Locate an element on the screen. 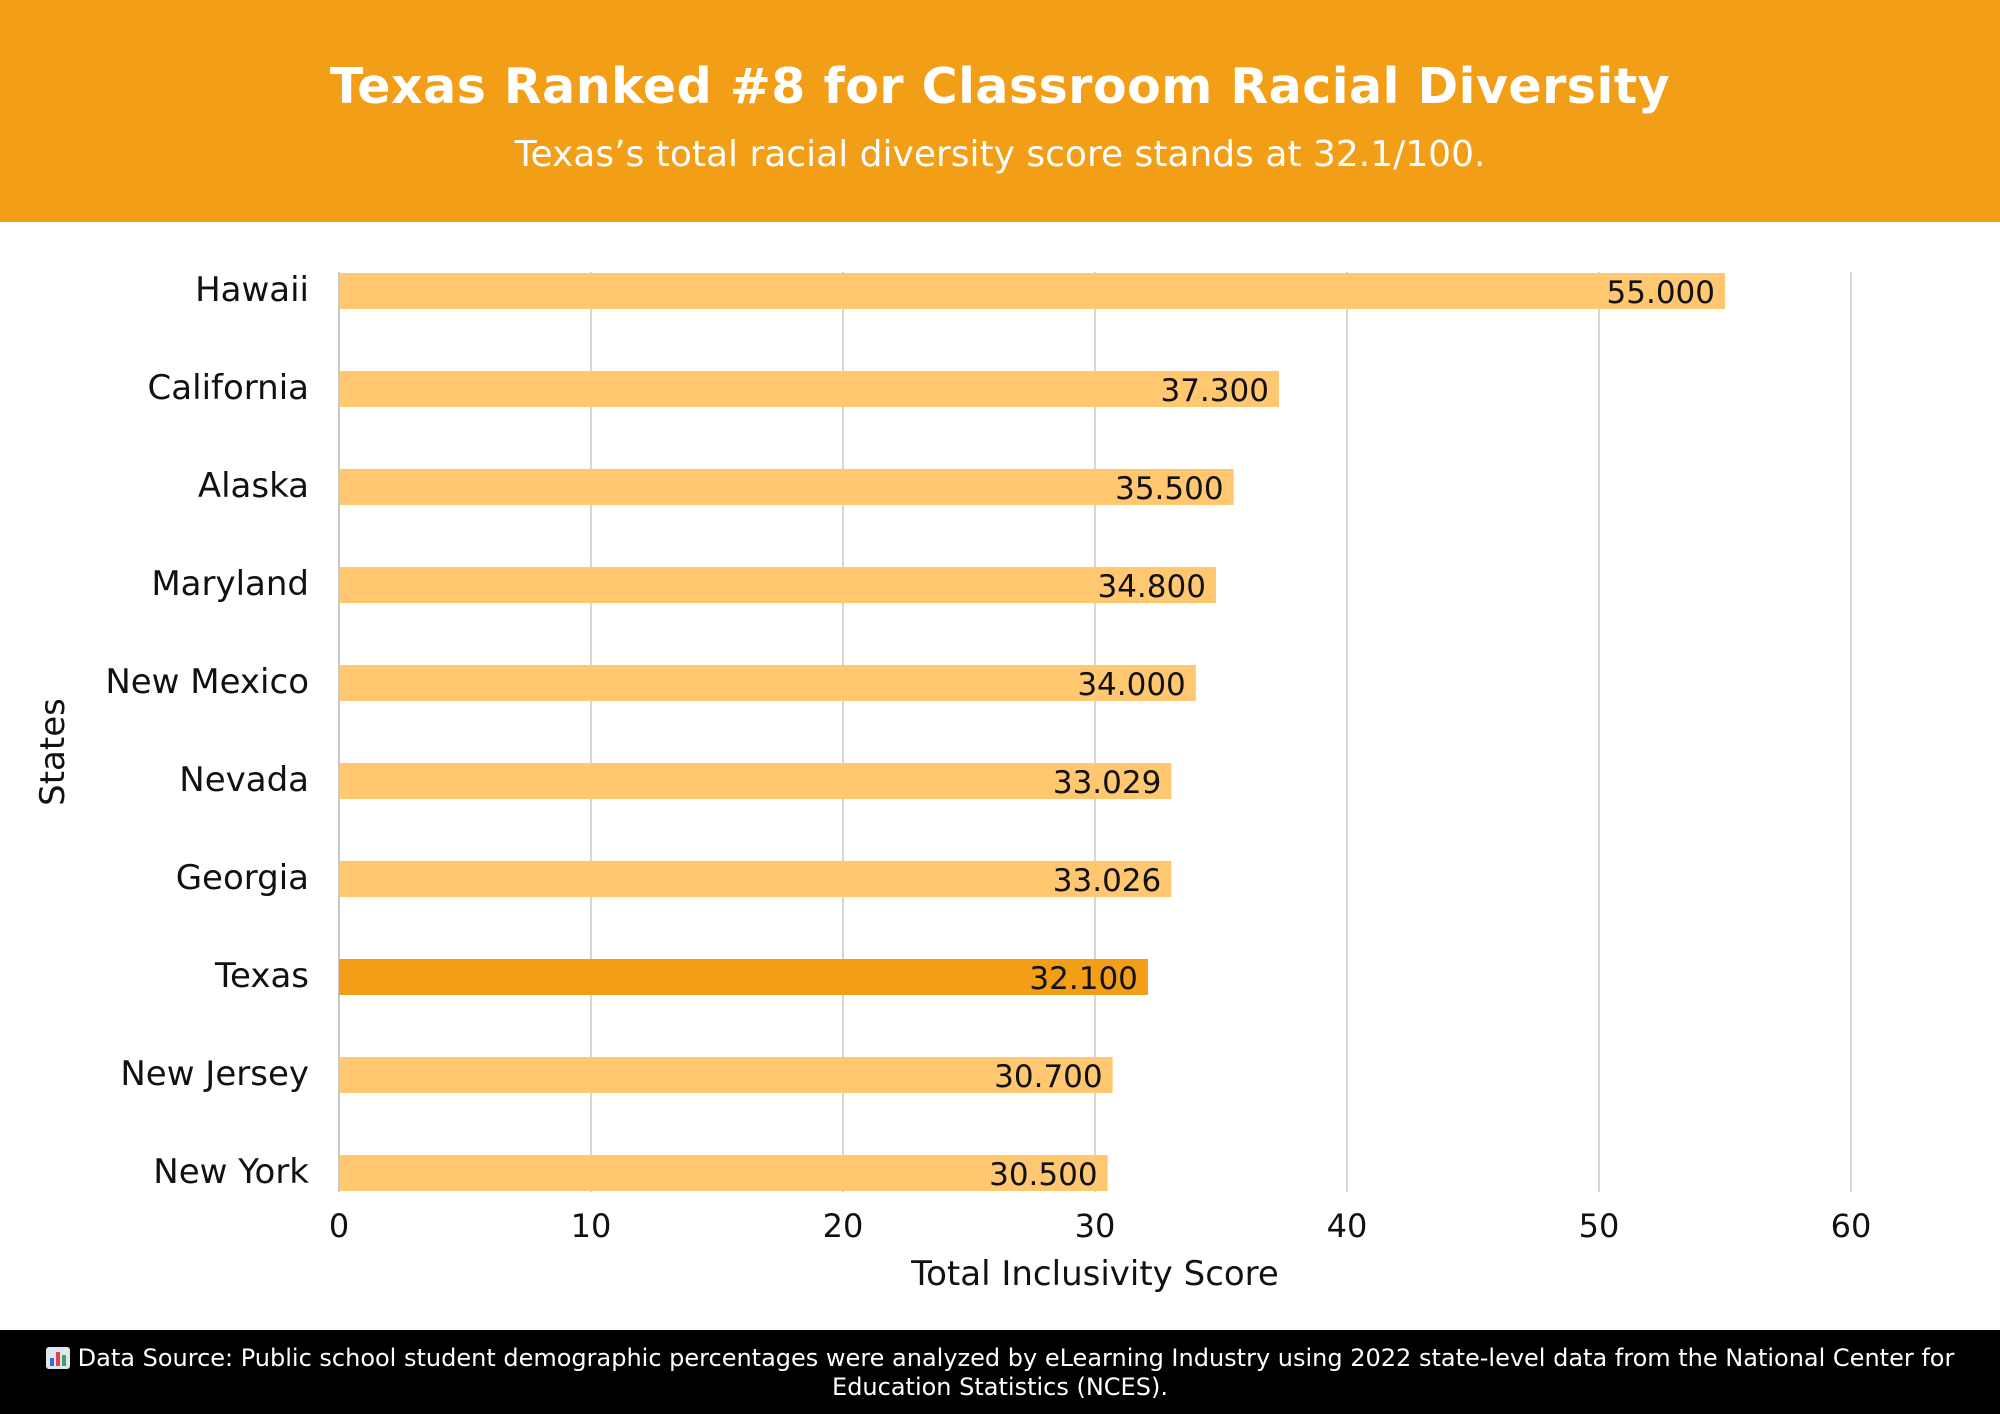  x-axis-title: Total Inclusivity Score is located at coordinates (1094, 1274).